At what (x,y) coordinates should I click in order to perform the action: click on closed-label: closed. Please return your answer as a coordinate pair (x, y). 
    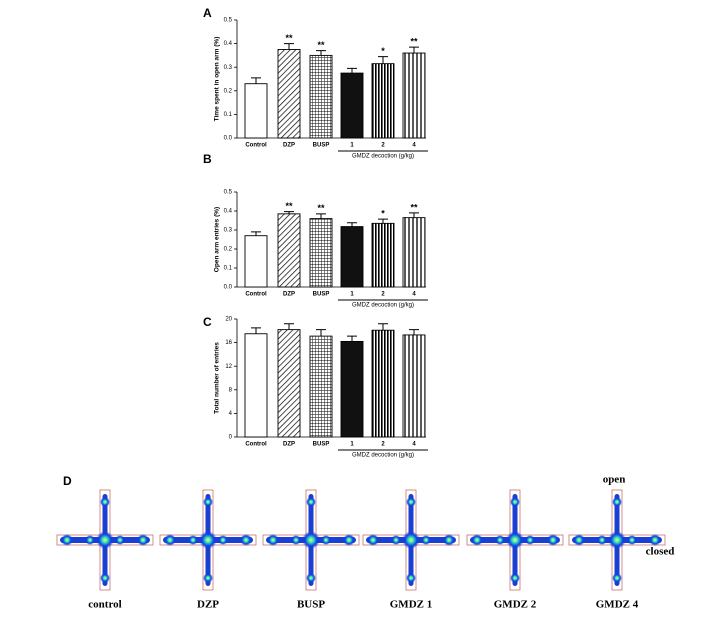
    Looking at the image, I should click on (660, 552).